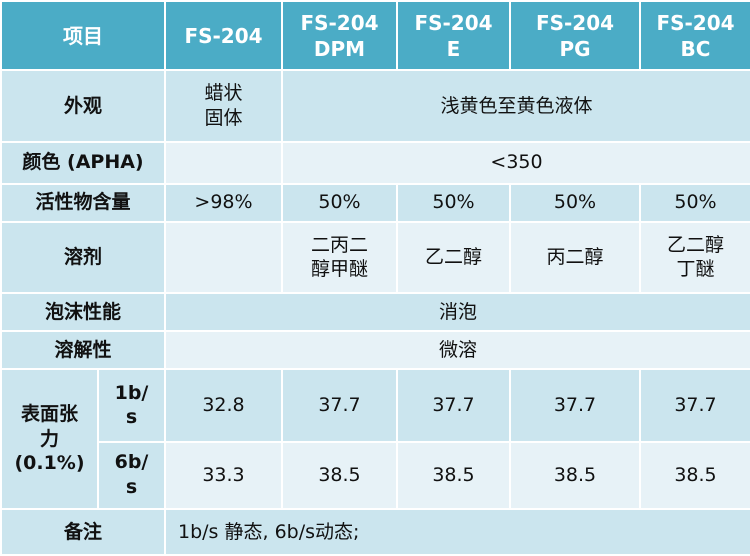  Describe the element at coordinates (457, 350) in the screenshot. I see `solubility-value: 微溶` at that location.